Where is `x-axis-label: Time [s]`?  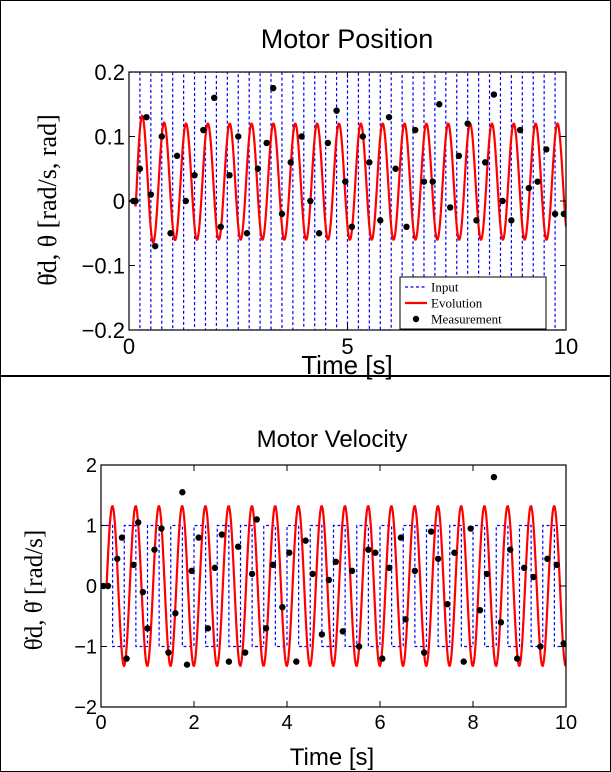 x-axis-label: Time [s] is located at coordinates (332, 757).